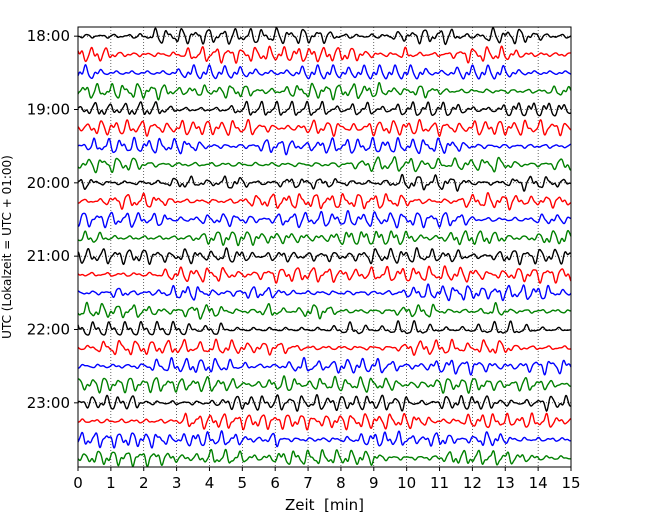  I want to click on x-tick-label: 7, so click(308, 483).